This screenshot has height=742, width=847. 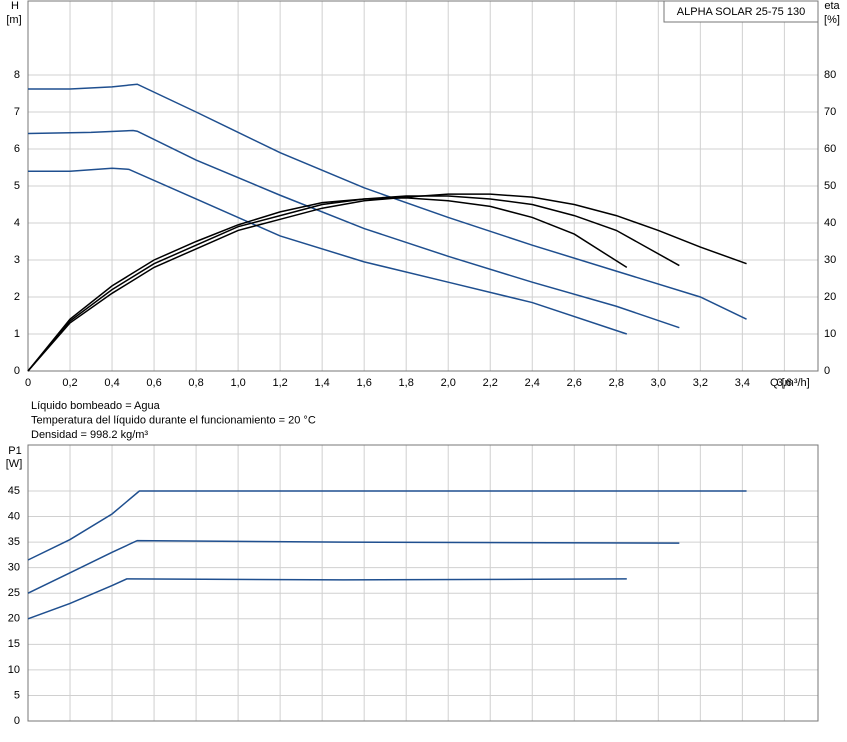 I want to click on y2-tick-label: 40, so click(x=830, y=223).